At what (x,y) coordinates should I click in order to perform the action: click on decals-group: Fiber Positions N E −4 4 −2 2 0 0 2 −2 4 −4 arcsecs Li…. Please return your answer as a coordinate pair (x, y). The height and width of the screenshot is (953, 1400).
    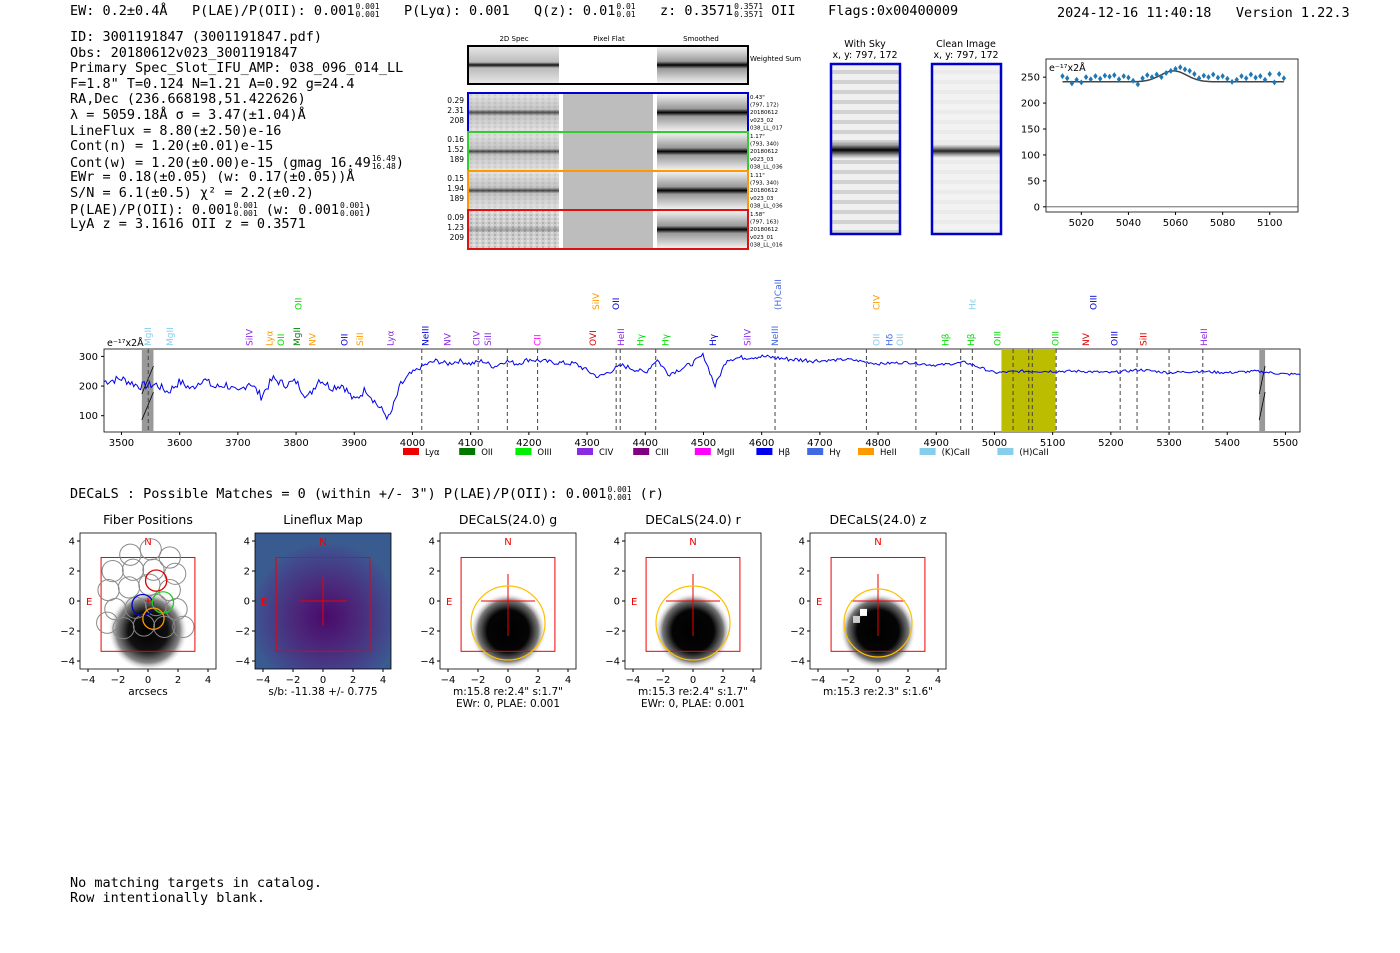
    Looking at the image, I should click on (503, 611).